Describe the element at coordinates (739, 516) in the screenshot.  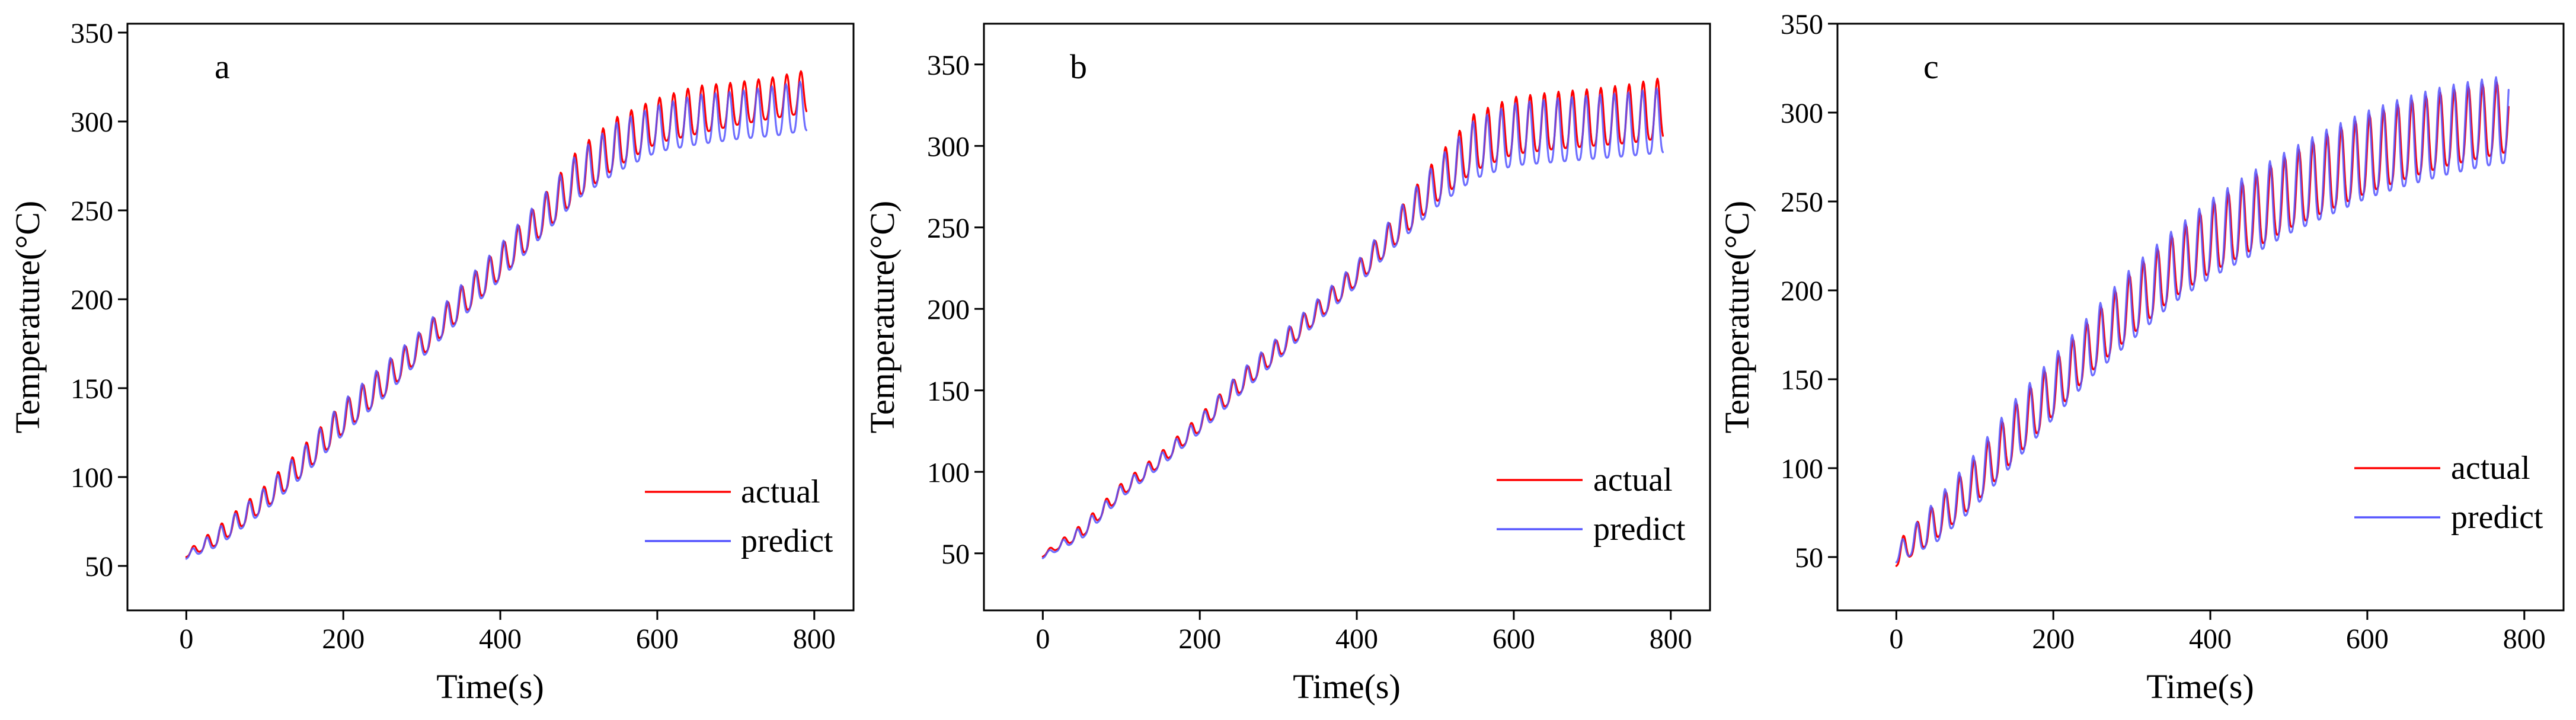
I see `panel-a-legend: actual predict` at that location.